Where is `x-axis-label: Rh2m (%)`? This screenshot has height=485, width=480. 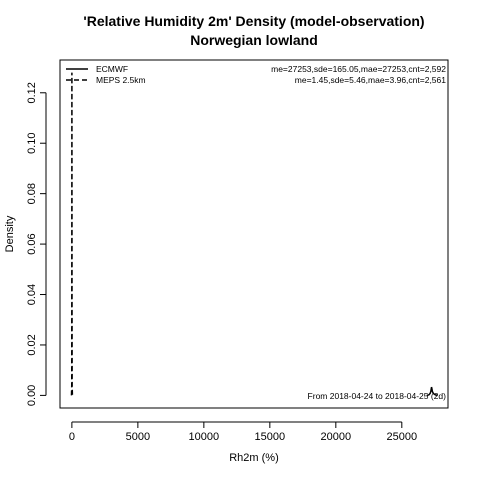
x-axis-label: Rh2m (%) is located at coordinates (254, 458).